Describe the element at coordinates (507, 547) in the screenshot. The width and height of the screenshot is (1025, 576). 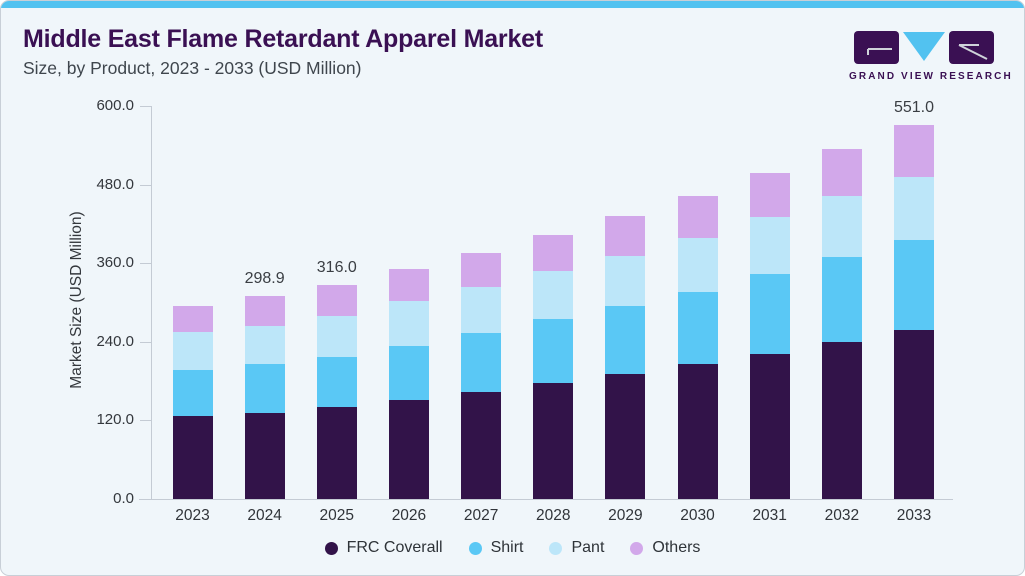
I see `legend-label-shirt: Shirt` at that location.